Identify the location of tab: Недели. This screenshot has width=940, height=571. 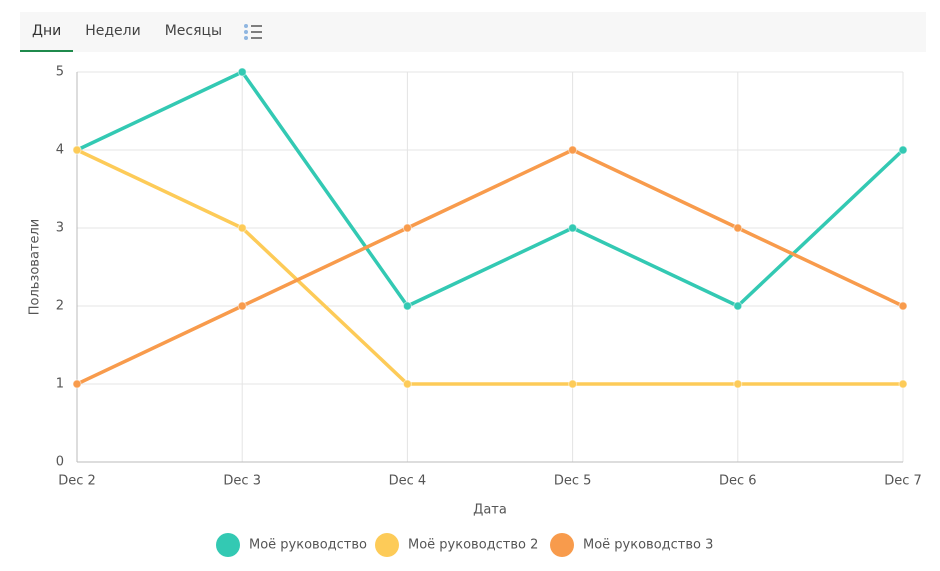
(113, 31).